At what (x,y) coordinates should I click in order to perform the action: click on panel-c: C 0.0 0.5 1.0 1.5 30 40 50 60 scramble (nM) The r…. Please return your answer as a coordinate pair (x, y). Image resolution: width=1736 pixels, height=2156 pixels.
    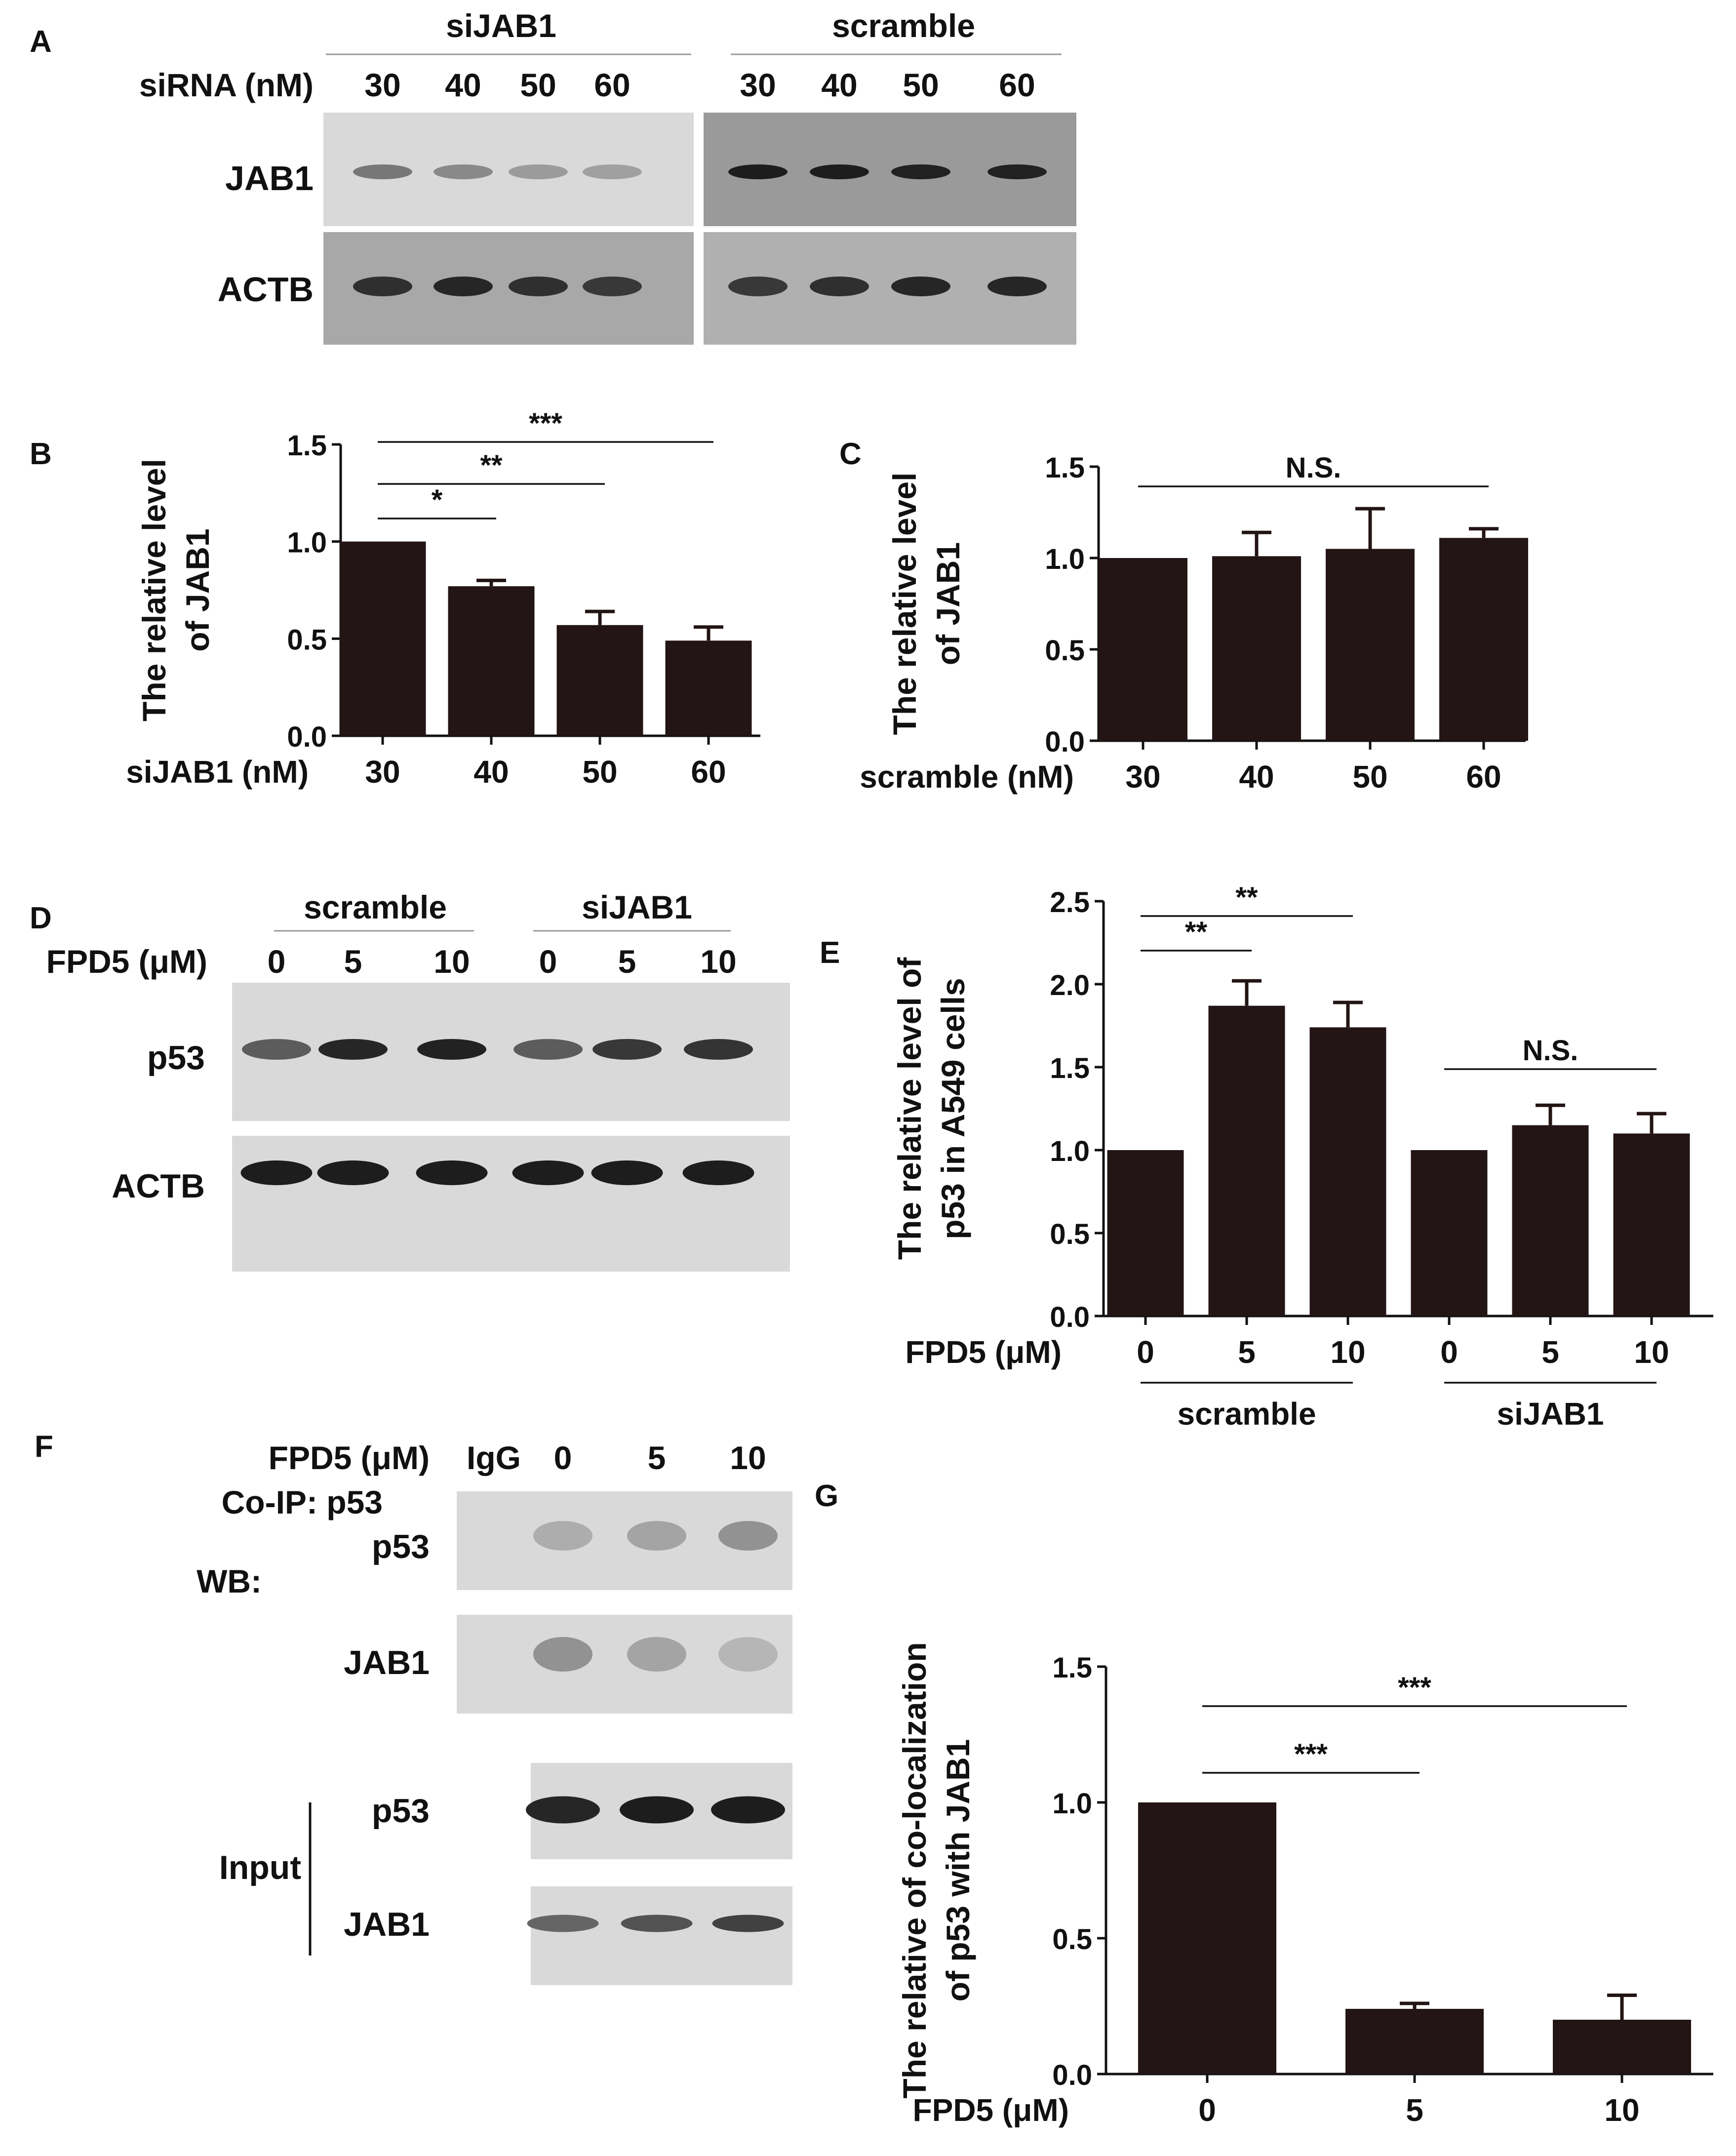
    Looking at the image, I should click on (1183, 616).